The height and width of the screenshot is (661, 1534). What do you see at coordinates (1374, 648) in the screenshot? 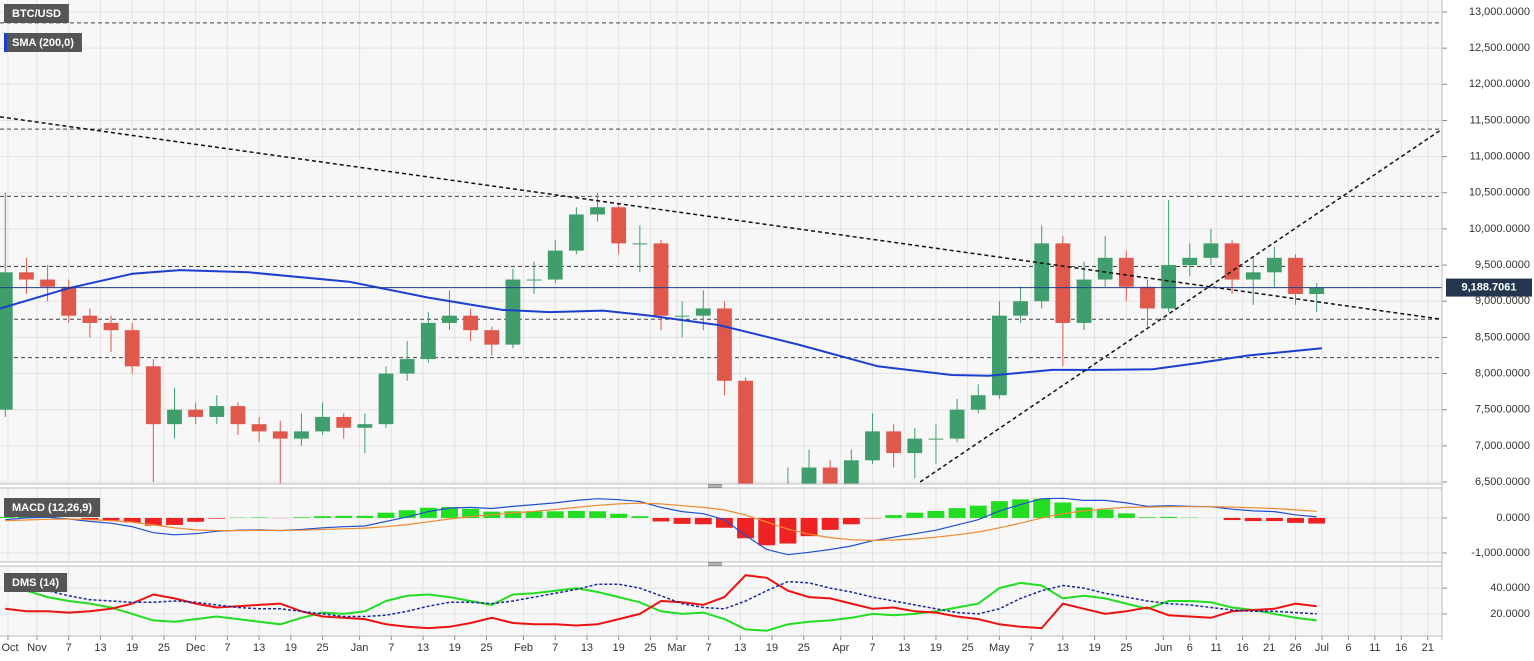
I see `x-tick-label: 11` at bounding box center [1374, 648].